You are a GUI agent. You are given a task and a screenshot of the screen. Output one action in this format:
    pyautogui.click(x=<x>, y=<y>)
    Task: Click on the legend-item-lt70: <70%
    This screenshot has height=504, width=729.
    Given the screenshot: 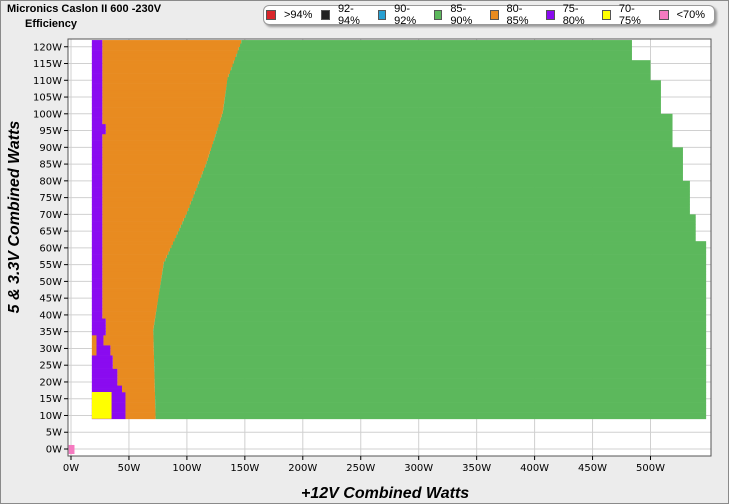 What is the action you would take?
    pyautogui.click(x=681, y=15)
    